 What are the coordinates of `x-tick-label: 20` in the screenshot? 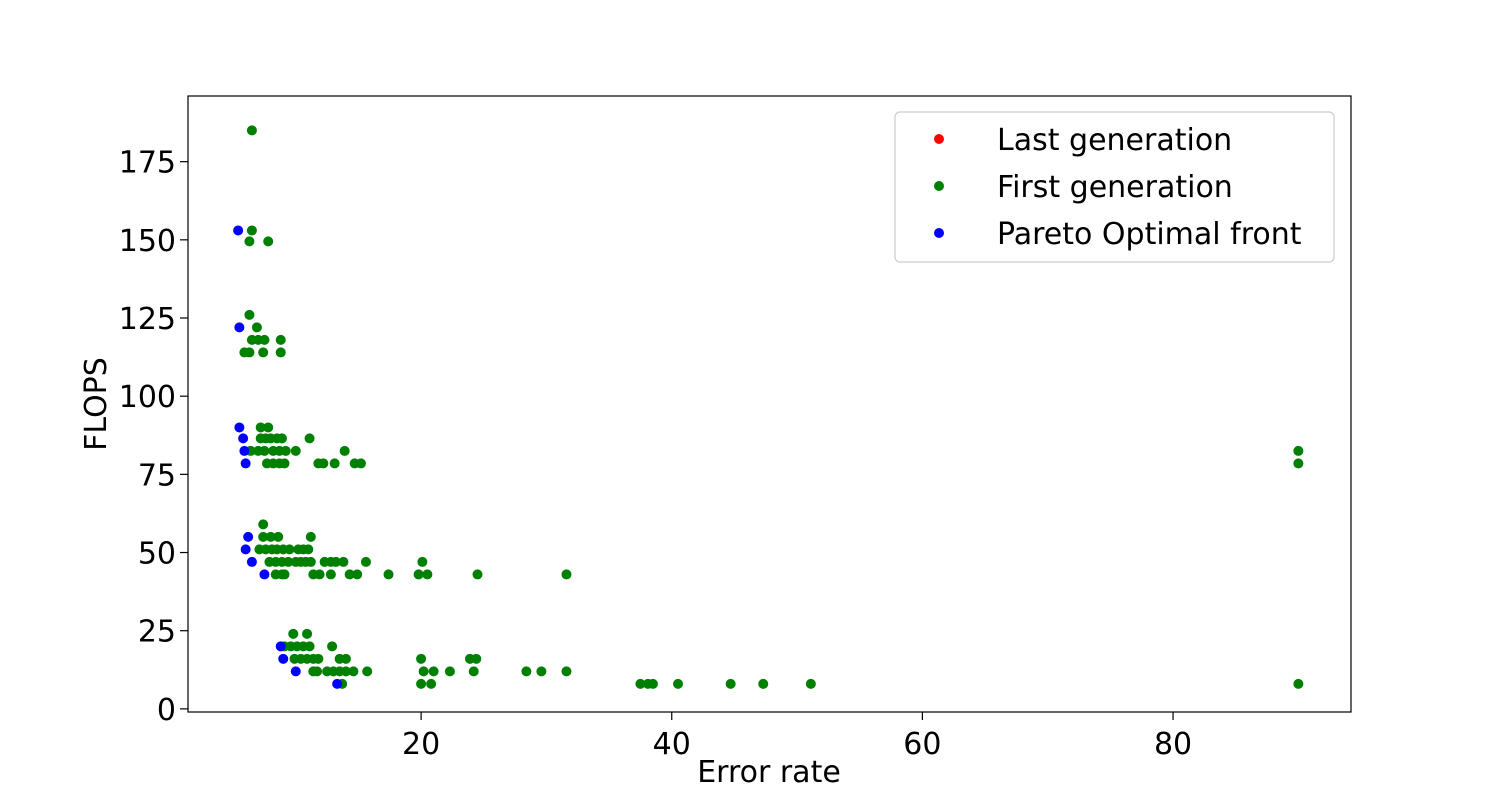 It's located at (421, 744).